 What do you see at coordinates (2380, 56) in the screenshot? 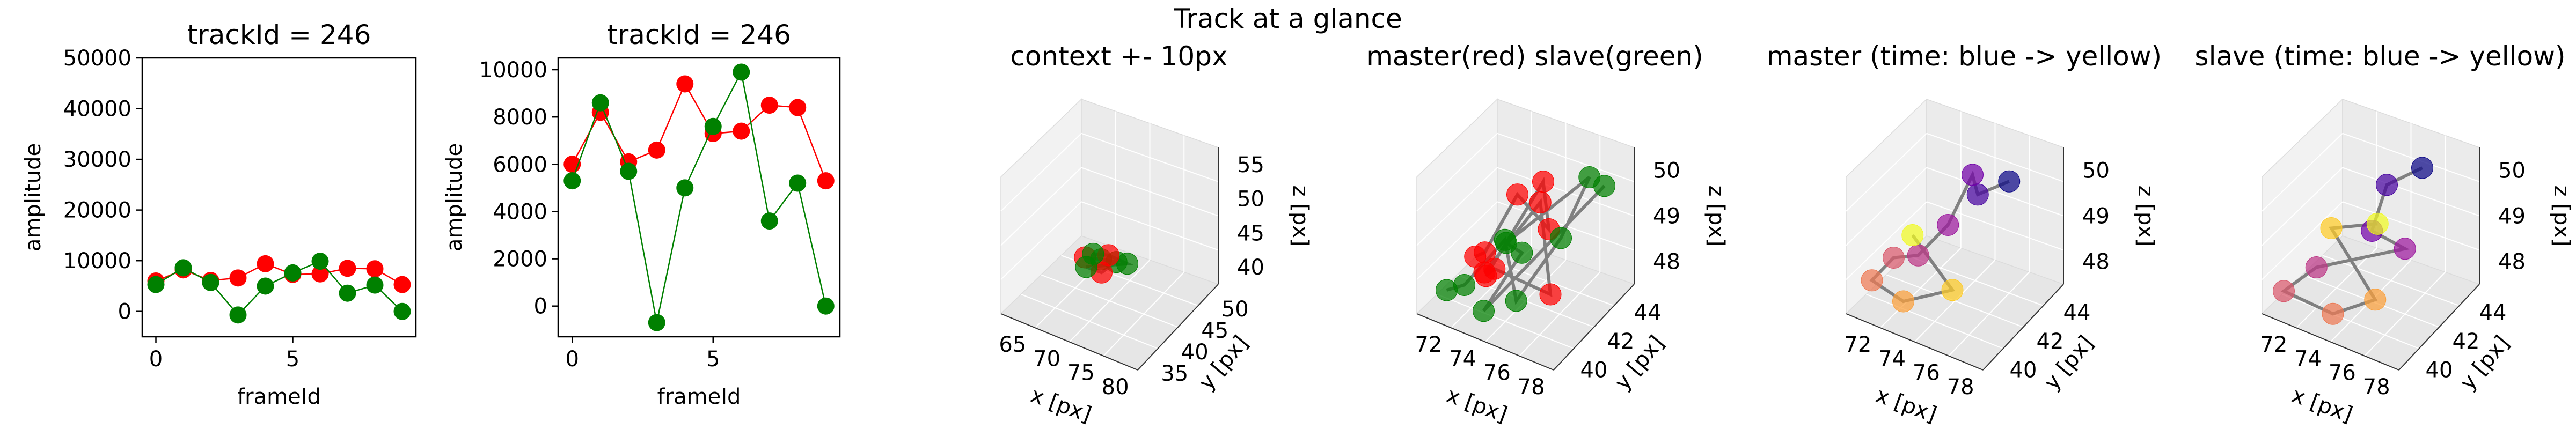
I see `chart-title: slave (time: blue -> yellow)` at bounding box center [2380, 56].